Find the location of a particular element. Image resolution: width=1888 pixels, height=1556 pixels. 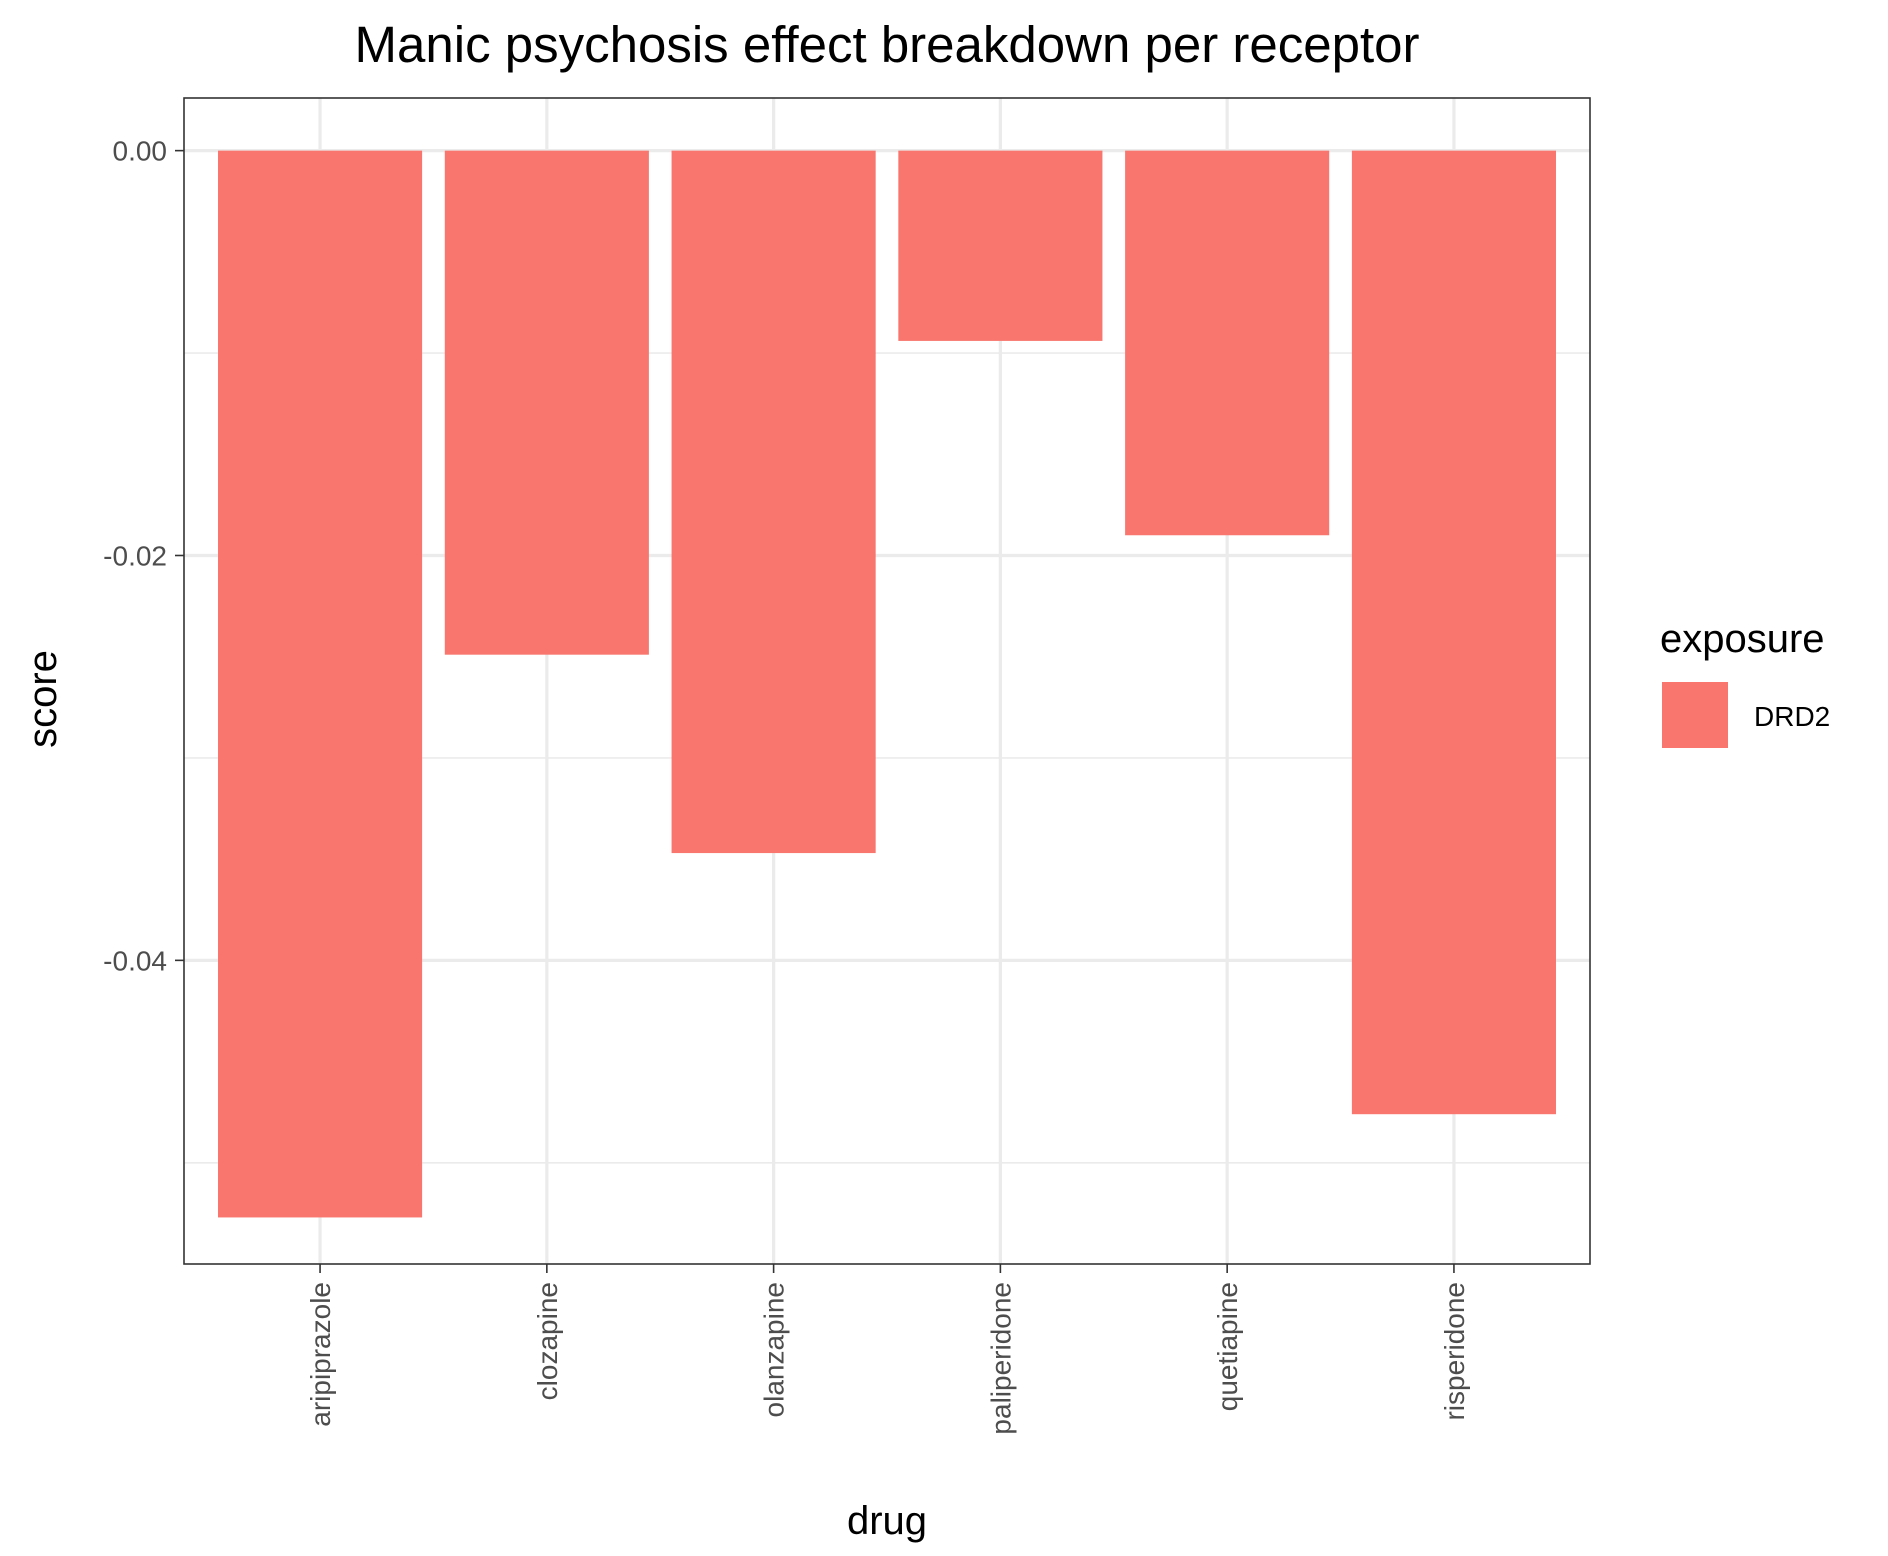

legend-label-drd2: DRD2 is located at coordinates (1792, 716).